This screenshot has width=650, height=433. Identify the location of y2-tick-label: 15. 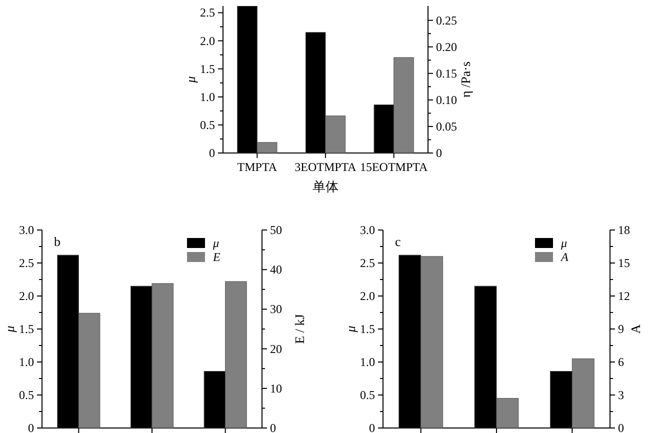
(624, 263).